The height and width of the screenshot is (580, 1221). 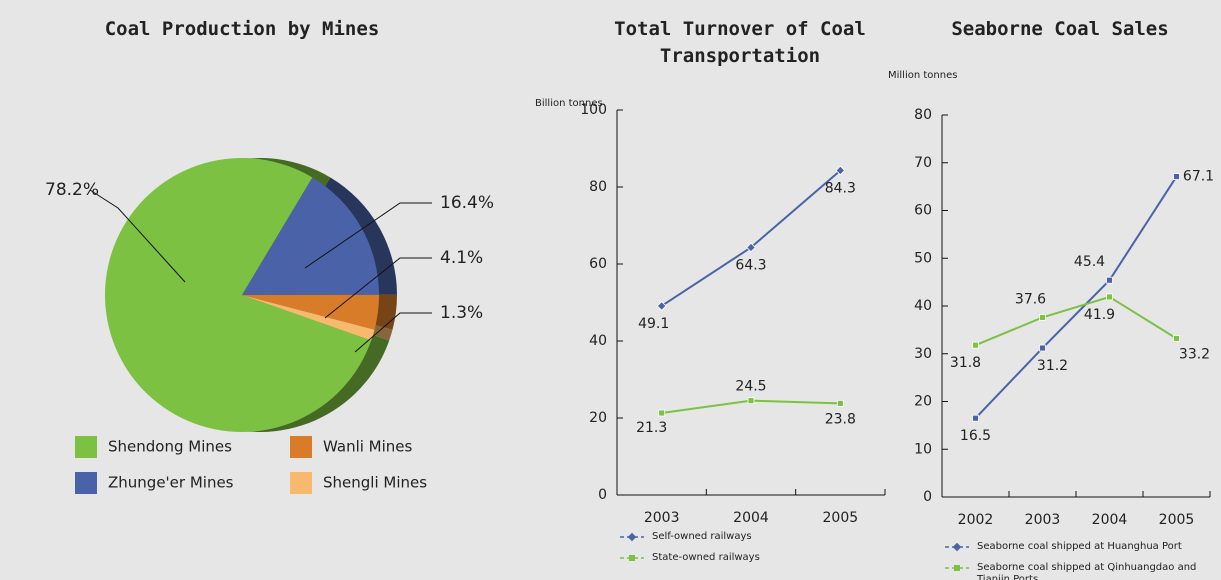 What do you see at coordinates (702, 536) in the screenshot?
I see `legend-label: Self-owned railways` at bounding box center [702, 536].